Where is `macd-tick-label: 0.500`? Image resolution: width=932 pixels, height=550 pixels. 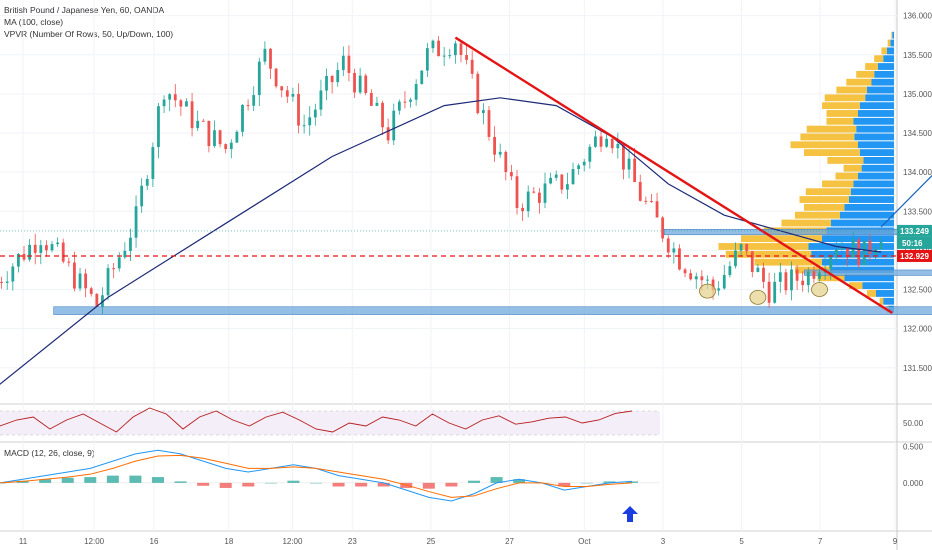 macd-tick-label: 0.500 is located at coordinates (913, 447).